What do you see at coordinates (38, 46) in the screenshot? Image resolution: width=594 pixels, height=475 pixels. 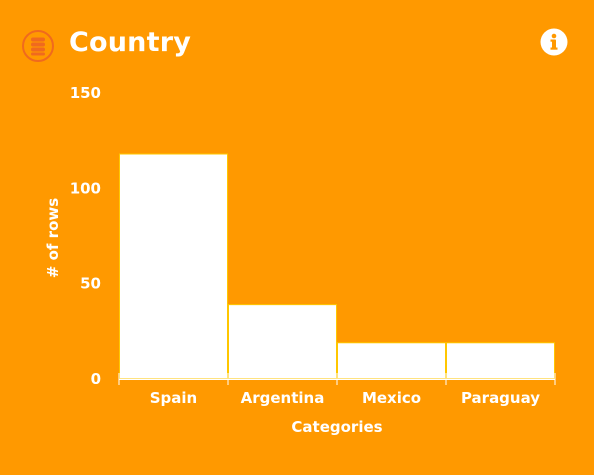 I see `database-icon` at bounding box center [38, 46].